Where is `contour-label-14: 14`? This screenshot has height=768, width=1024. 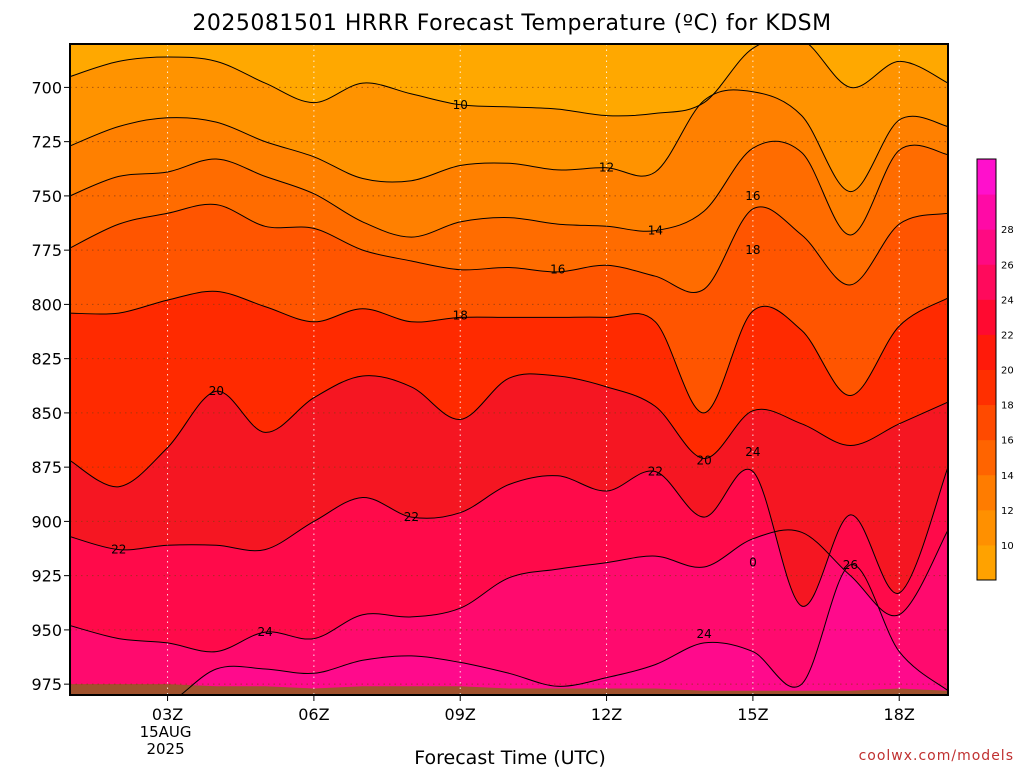
contour-label-14: 14 is located at coordinates (655, 231).